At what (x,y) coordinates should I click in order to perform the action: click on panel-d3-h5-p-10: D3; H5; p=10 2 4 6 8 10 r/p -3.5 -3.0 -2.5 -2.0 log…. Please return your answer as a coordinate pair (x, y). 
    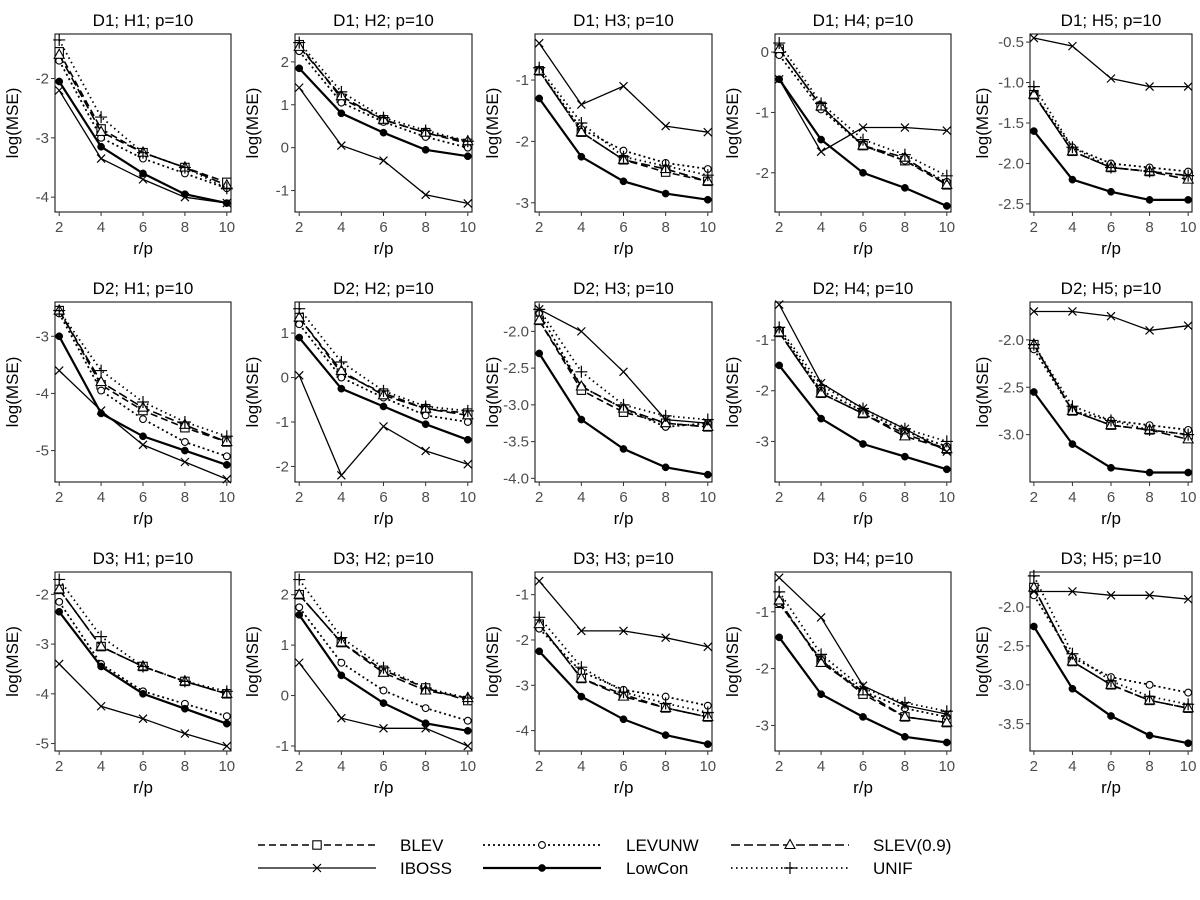
    Looking at the image, I should click on (1084, 673).